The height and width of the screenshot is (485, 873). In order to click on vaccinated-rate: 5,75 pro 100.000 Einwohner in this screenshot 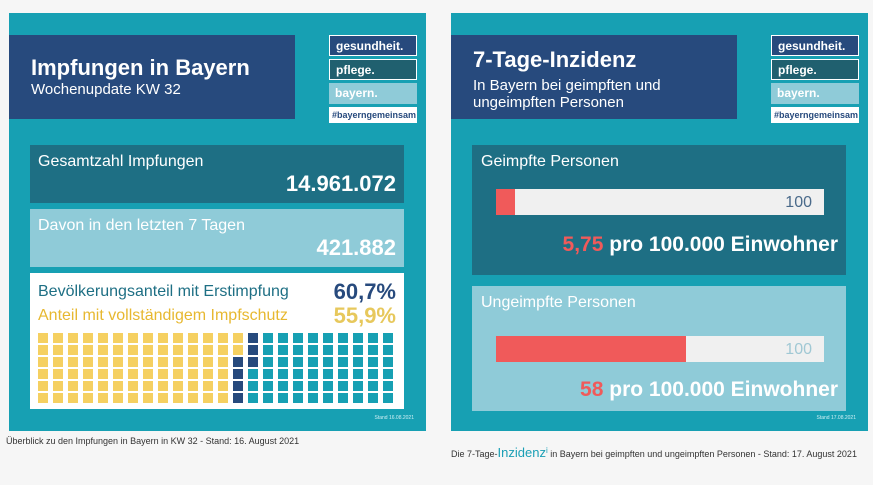, I will do `click(700, 245)`.